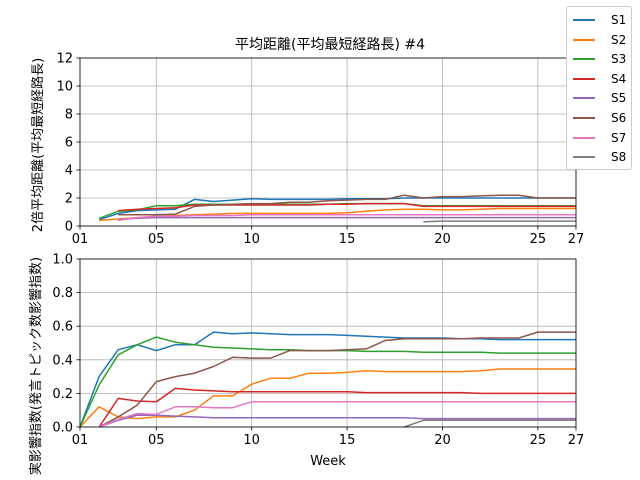  Describe the element at coordinates (600, 138) in the screenshot. I see `legend-item-s7: S7` at that location.